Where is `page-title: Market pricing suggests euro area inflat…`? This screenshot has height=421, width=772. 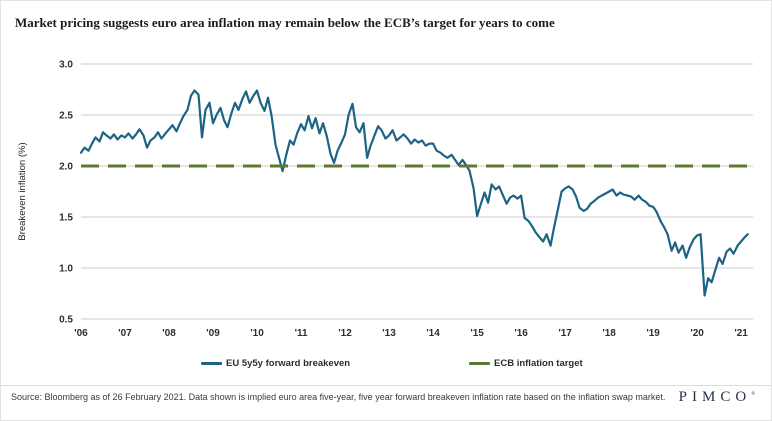
page-title: Market pricing suggests euro area inflat… is located at coordinates (285, 22).